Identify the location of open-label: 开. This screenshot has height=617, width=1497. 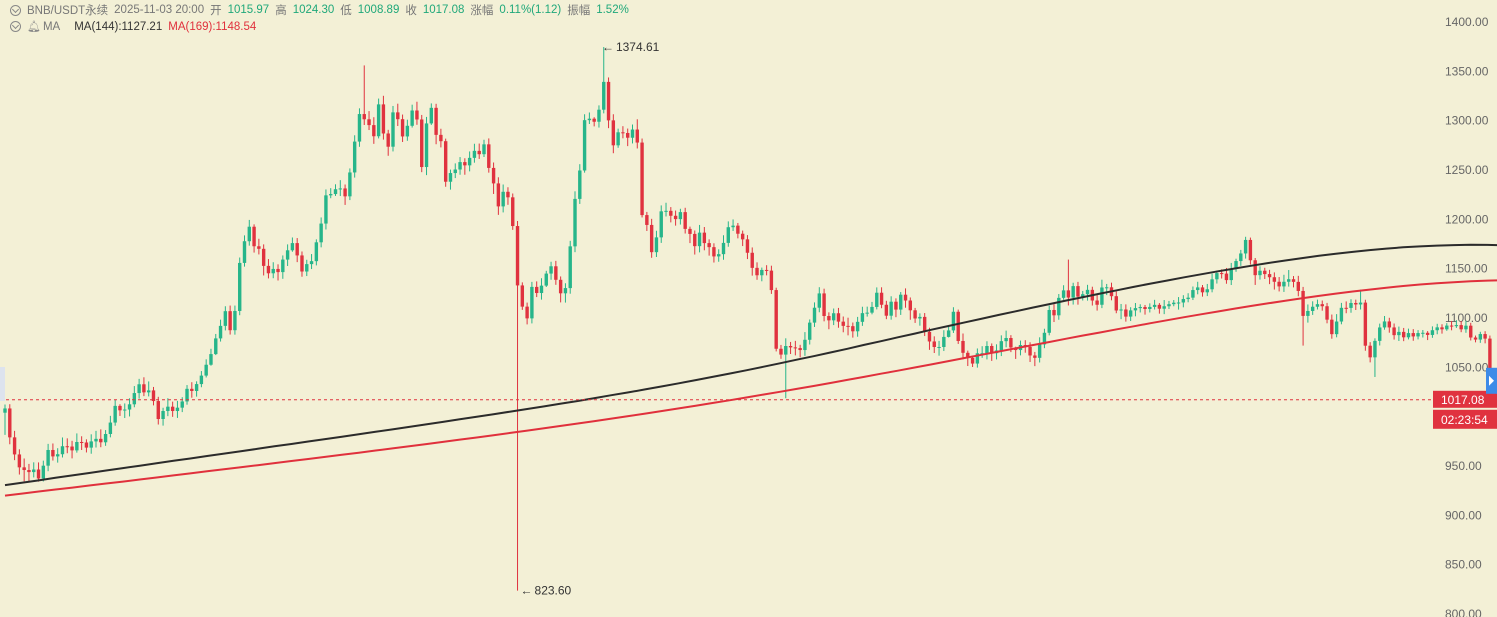
(216, 11).